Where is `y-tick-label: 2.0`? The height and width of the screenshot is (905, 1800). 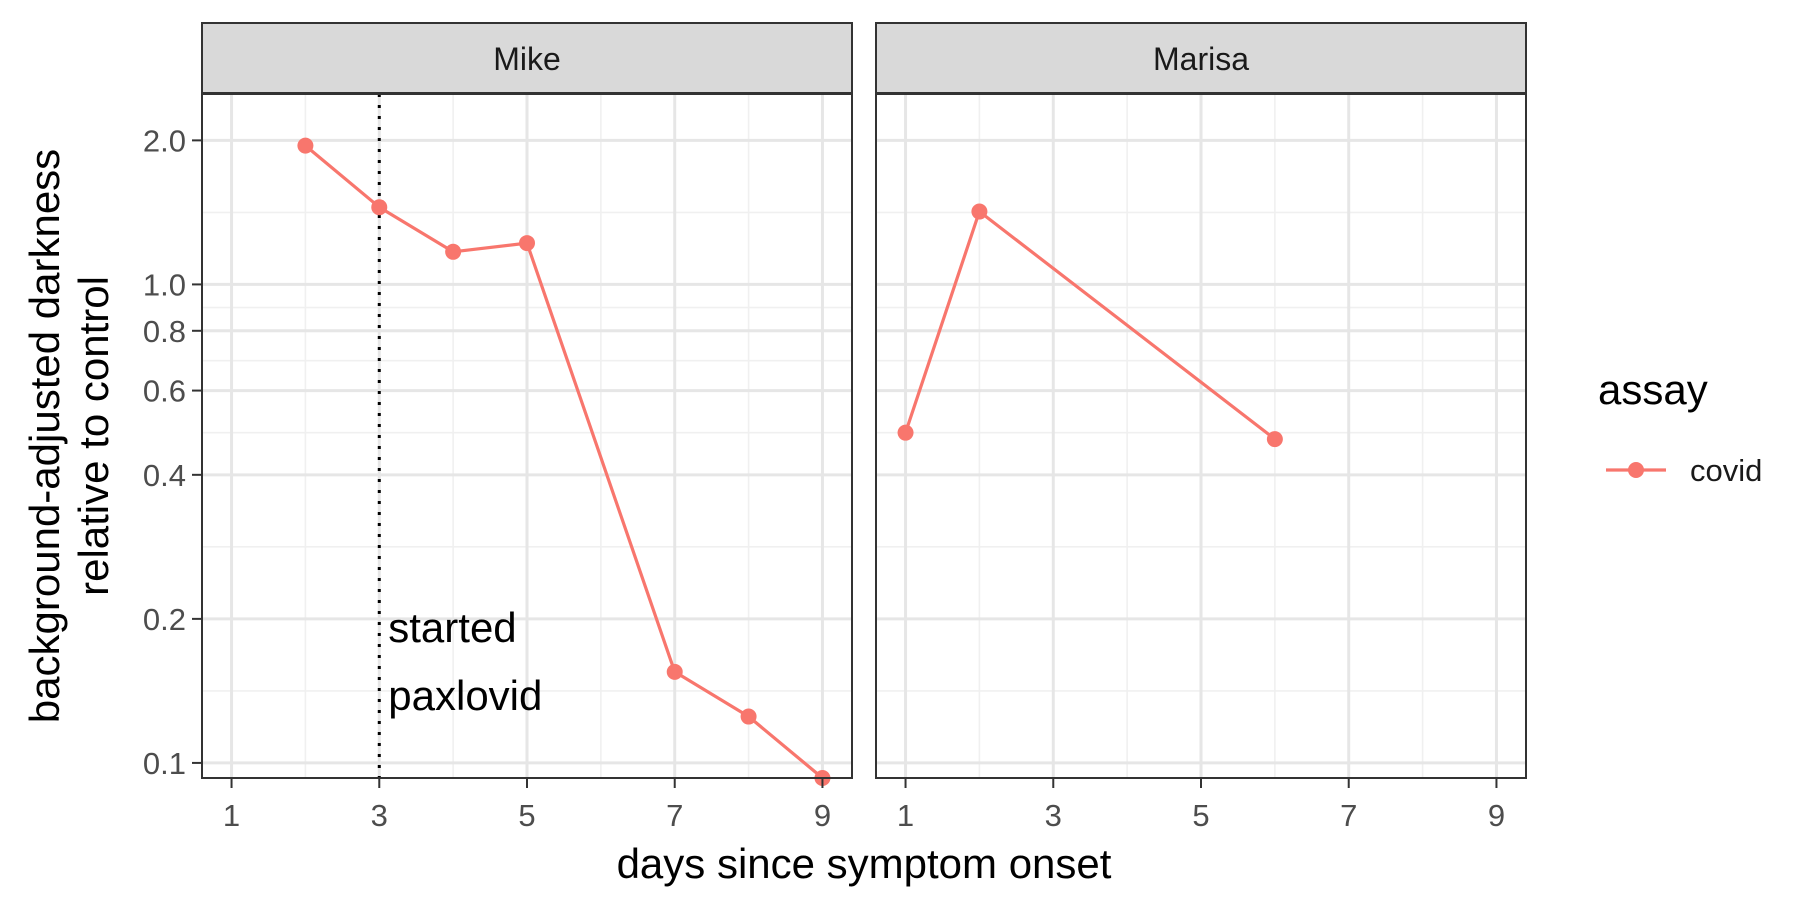 y-tick-label: 2.0 is located at coordinates (164, 140).